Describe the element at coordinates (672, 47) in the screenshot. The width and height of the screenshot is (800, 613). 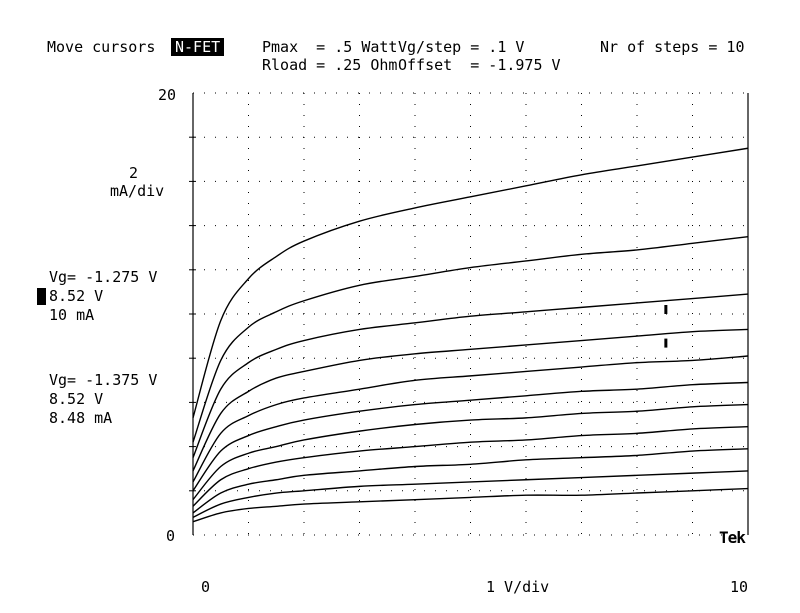
I see `steps-readout: Nr of steps = 10` at that location.